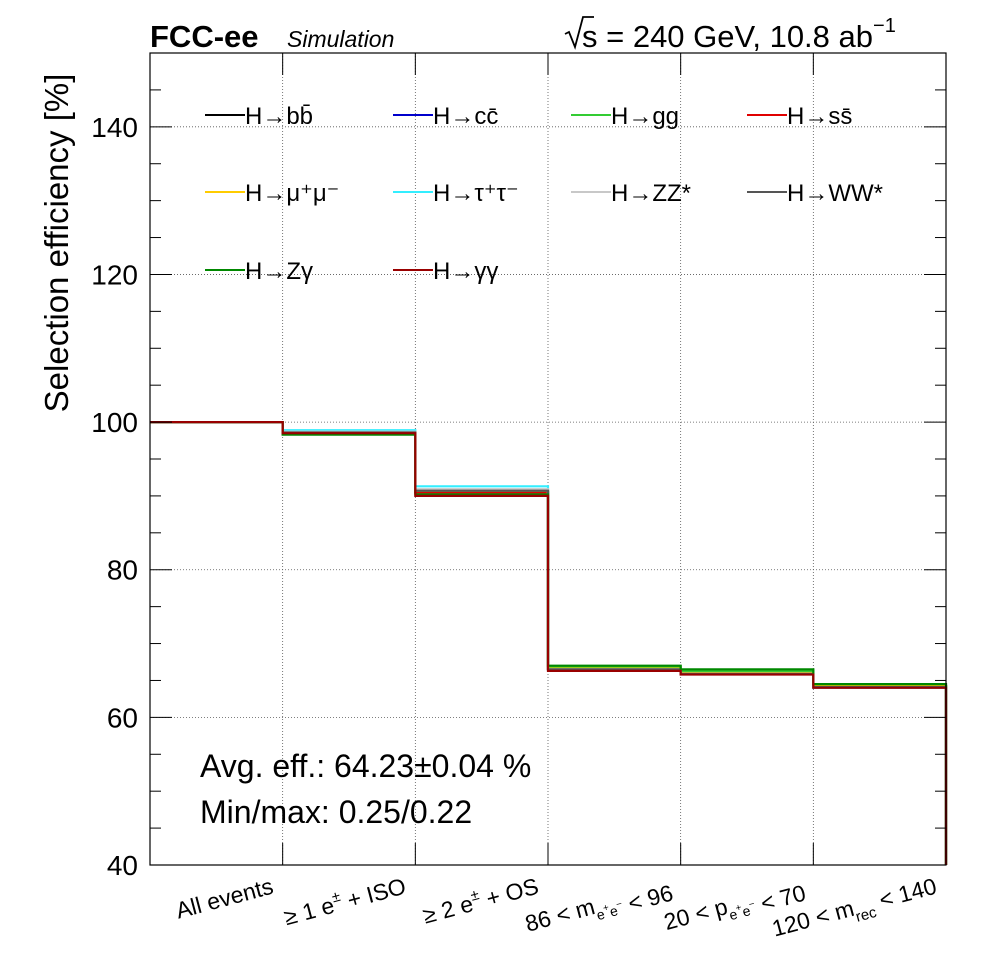  I want to click on status-label: Simulation, so click(340, 39).